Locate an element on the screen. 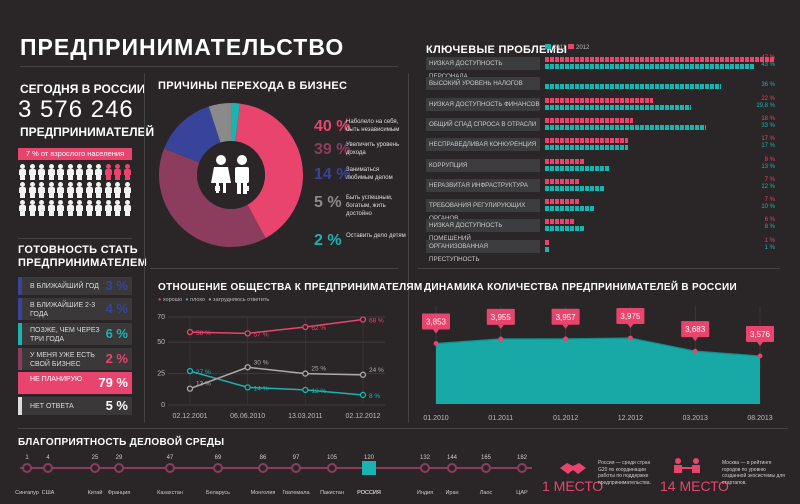 The width and height of the screenshot is (800, 504). area-fill is located at coordinates (598, 371).